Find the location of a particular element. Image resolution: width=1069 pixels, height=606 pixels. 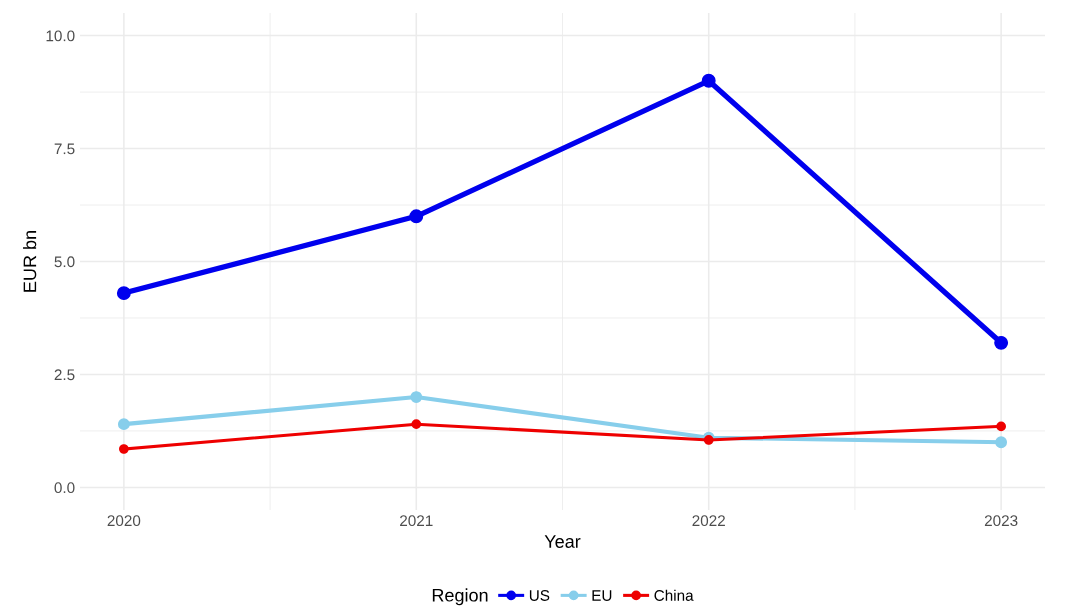

x-tick-label: 2022 is located at coordinates (708, 521).